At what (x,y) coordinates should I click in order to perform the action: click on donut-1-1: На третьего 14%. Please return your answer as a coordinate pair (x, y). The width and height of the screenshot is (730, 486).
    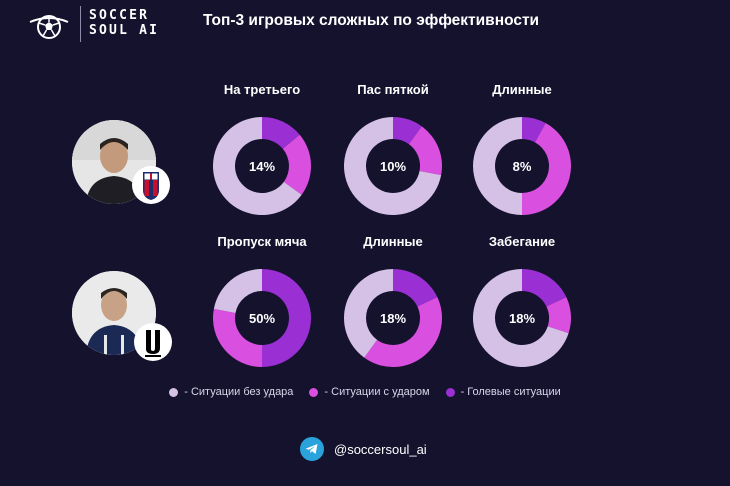
    Looking at the image, I should click on (261, 149).